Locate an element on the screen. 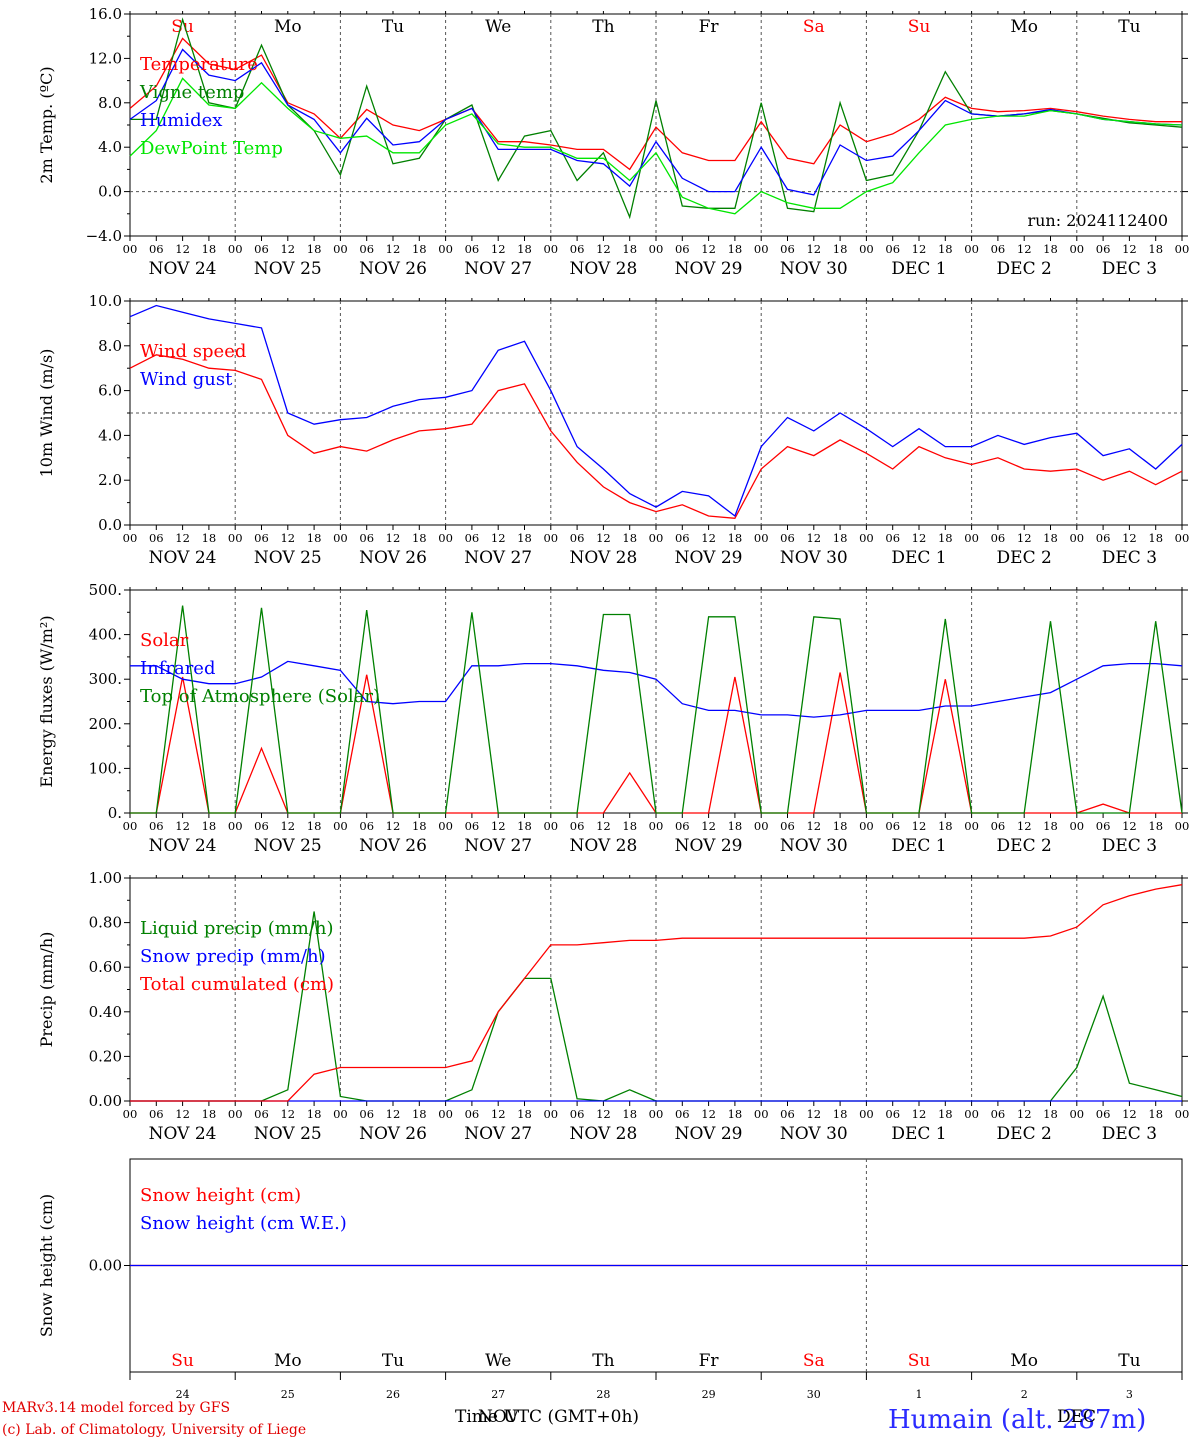  date-label: NOV 30 is located at coordinates (814, 846).